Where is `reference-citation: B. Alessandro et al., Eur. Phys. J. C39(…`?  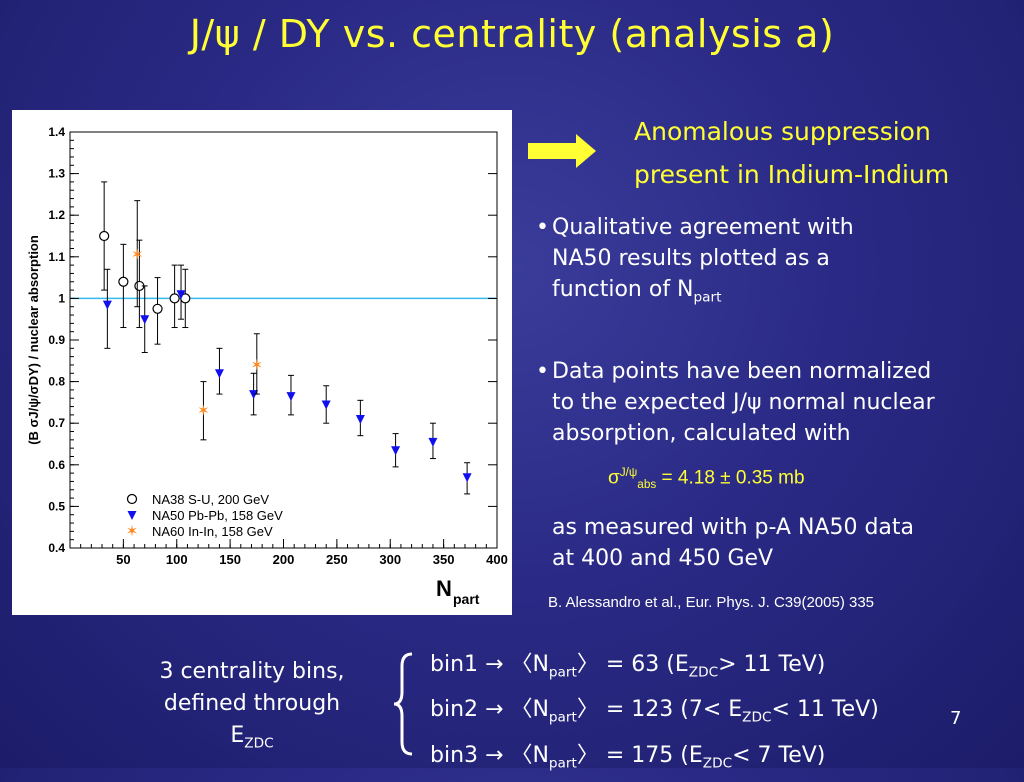 reference-citation: B. Alessandro et al., Eur. Phys. J. C39(… is located at coordinates (711, 602).